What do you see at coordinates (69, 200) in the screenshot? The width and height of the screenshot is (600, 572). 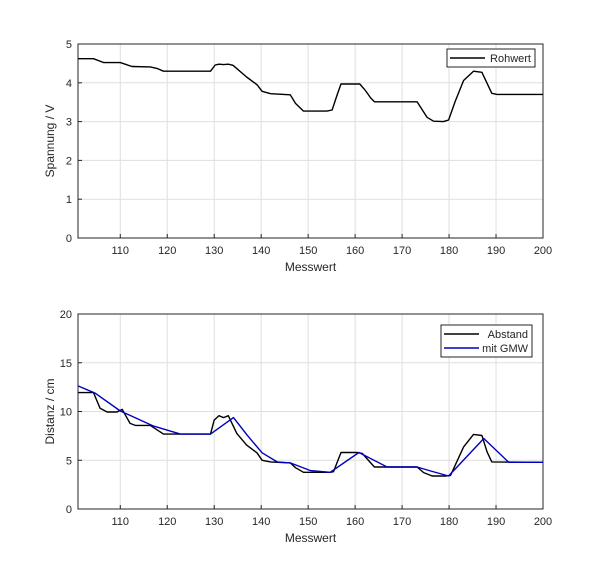 I see `y-tick-label: 1` at bounding box center [69, 200].